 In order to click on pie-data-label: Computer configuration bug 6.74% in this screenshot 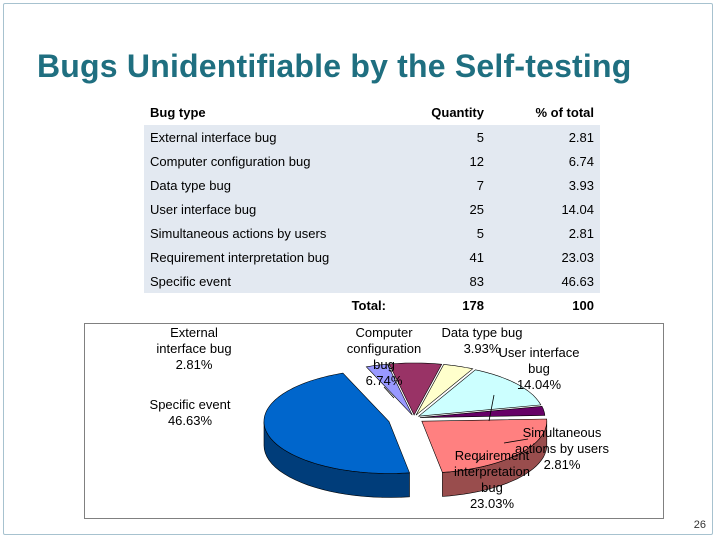, I will do `click(384, 356)`.